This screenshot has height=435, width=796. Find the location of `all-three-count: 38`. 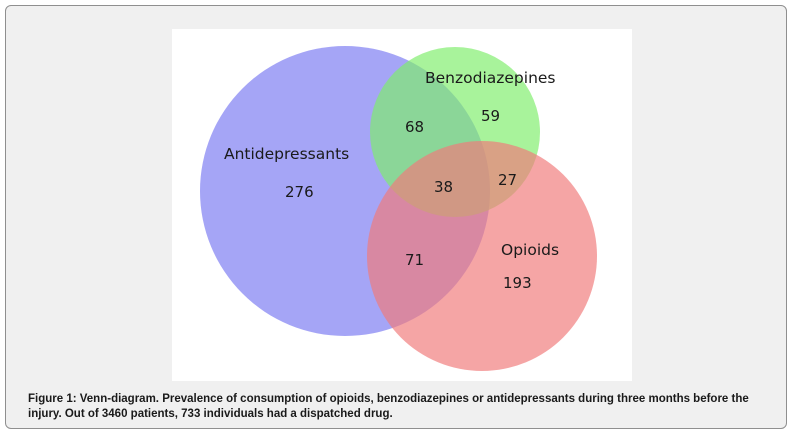

all-three-count: 38 is located at coordinates (443, 187).